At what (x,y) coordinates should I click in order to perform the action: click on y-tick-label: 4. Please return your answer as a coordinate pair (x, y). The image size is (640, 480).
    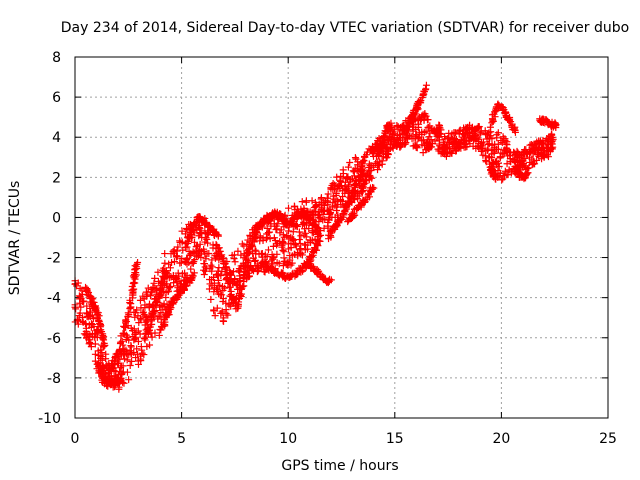
    Looking at the image, I should click on (56, 138).